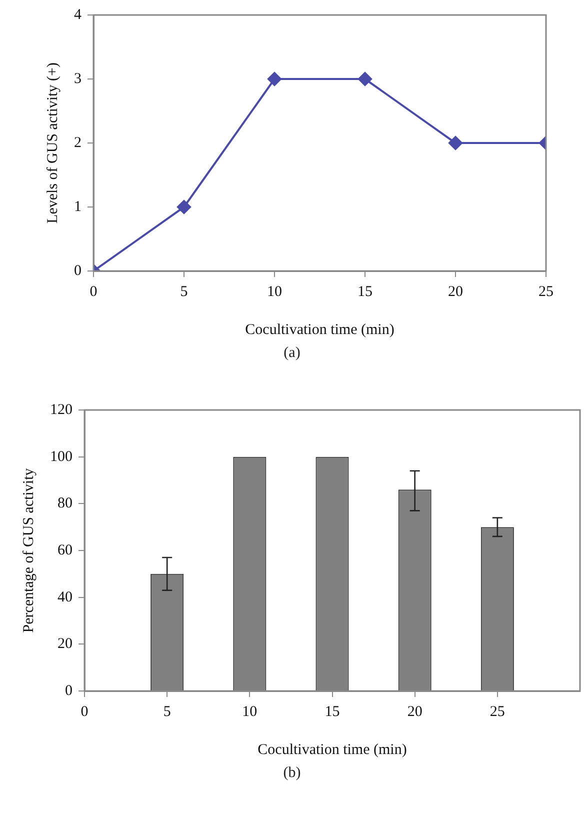  Describe the element at coordinates (61, 456) in the screenshot. I see `y-tick-label: 100` at that location.